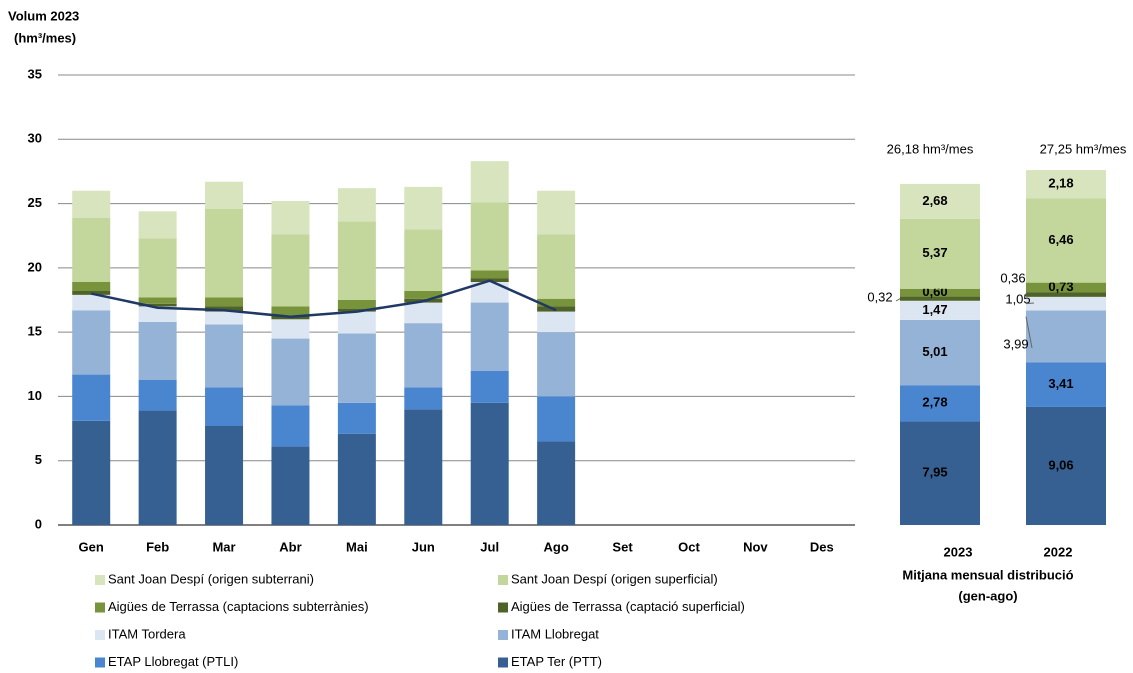 The image size is (1133, 673). What do you see at coordinates (45, 37) in the screenshot?
I see `y-axis-title: (hm³/mes)` at bounding box center [45, 37].